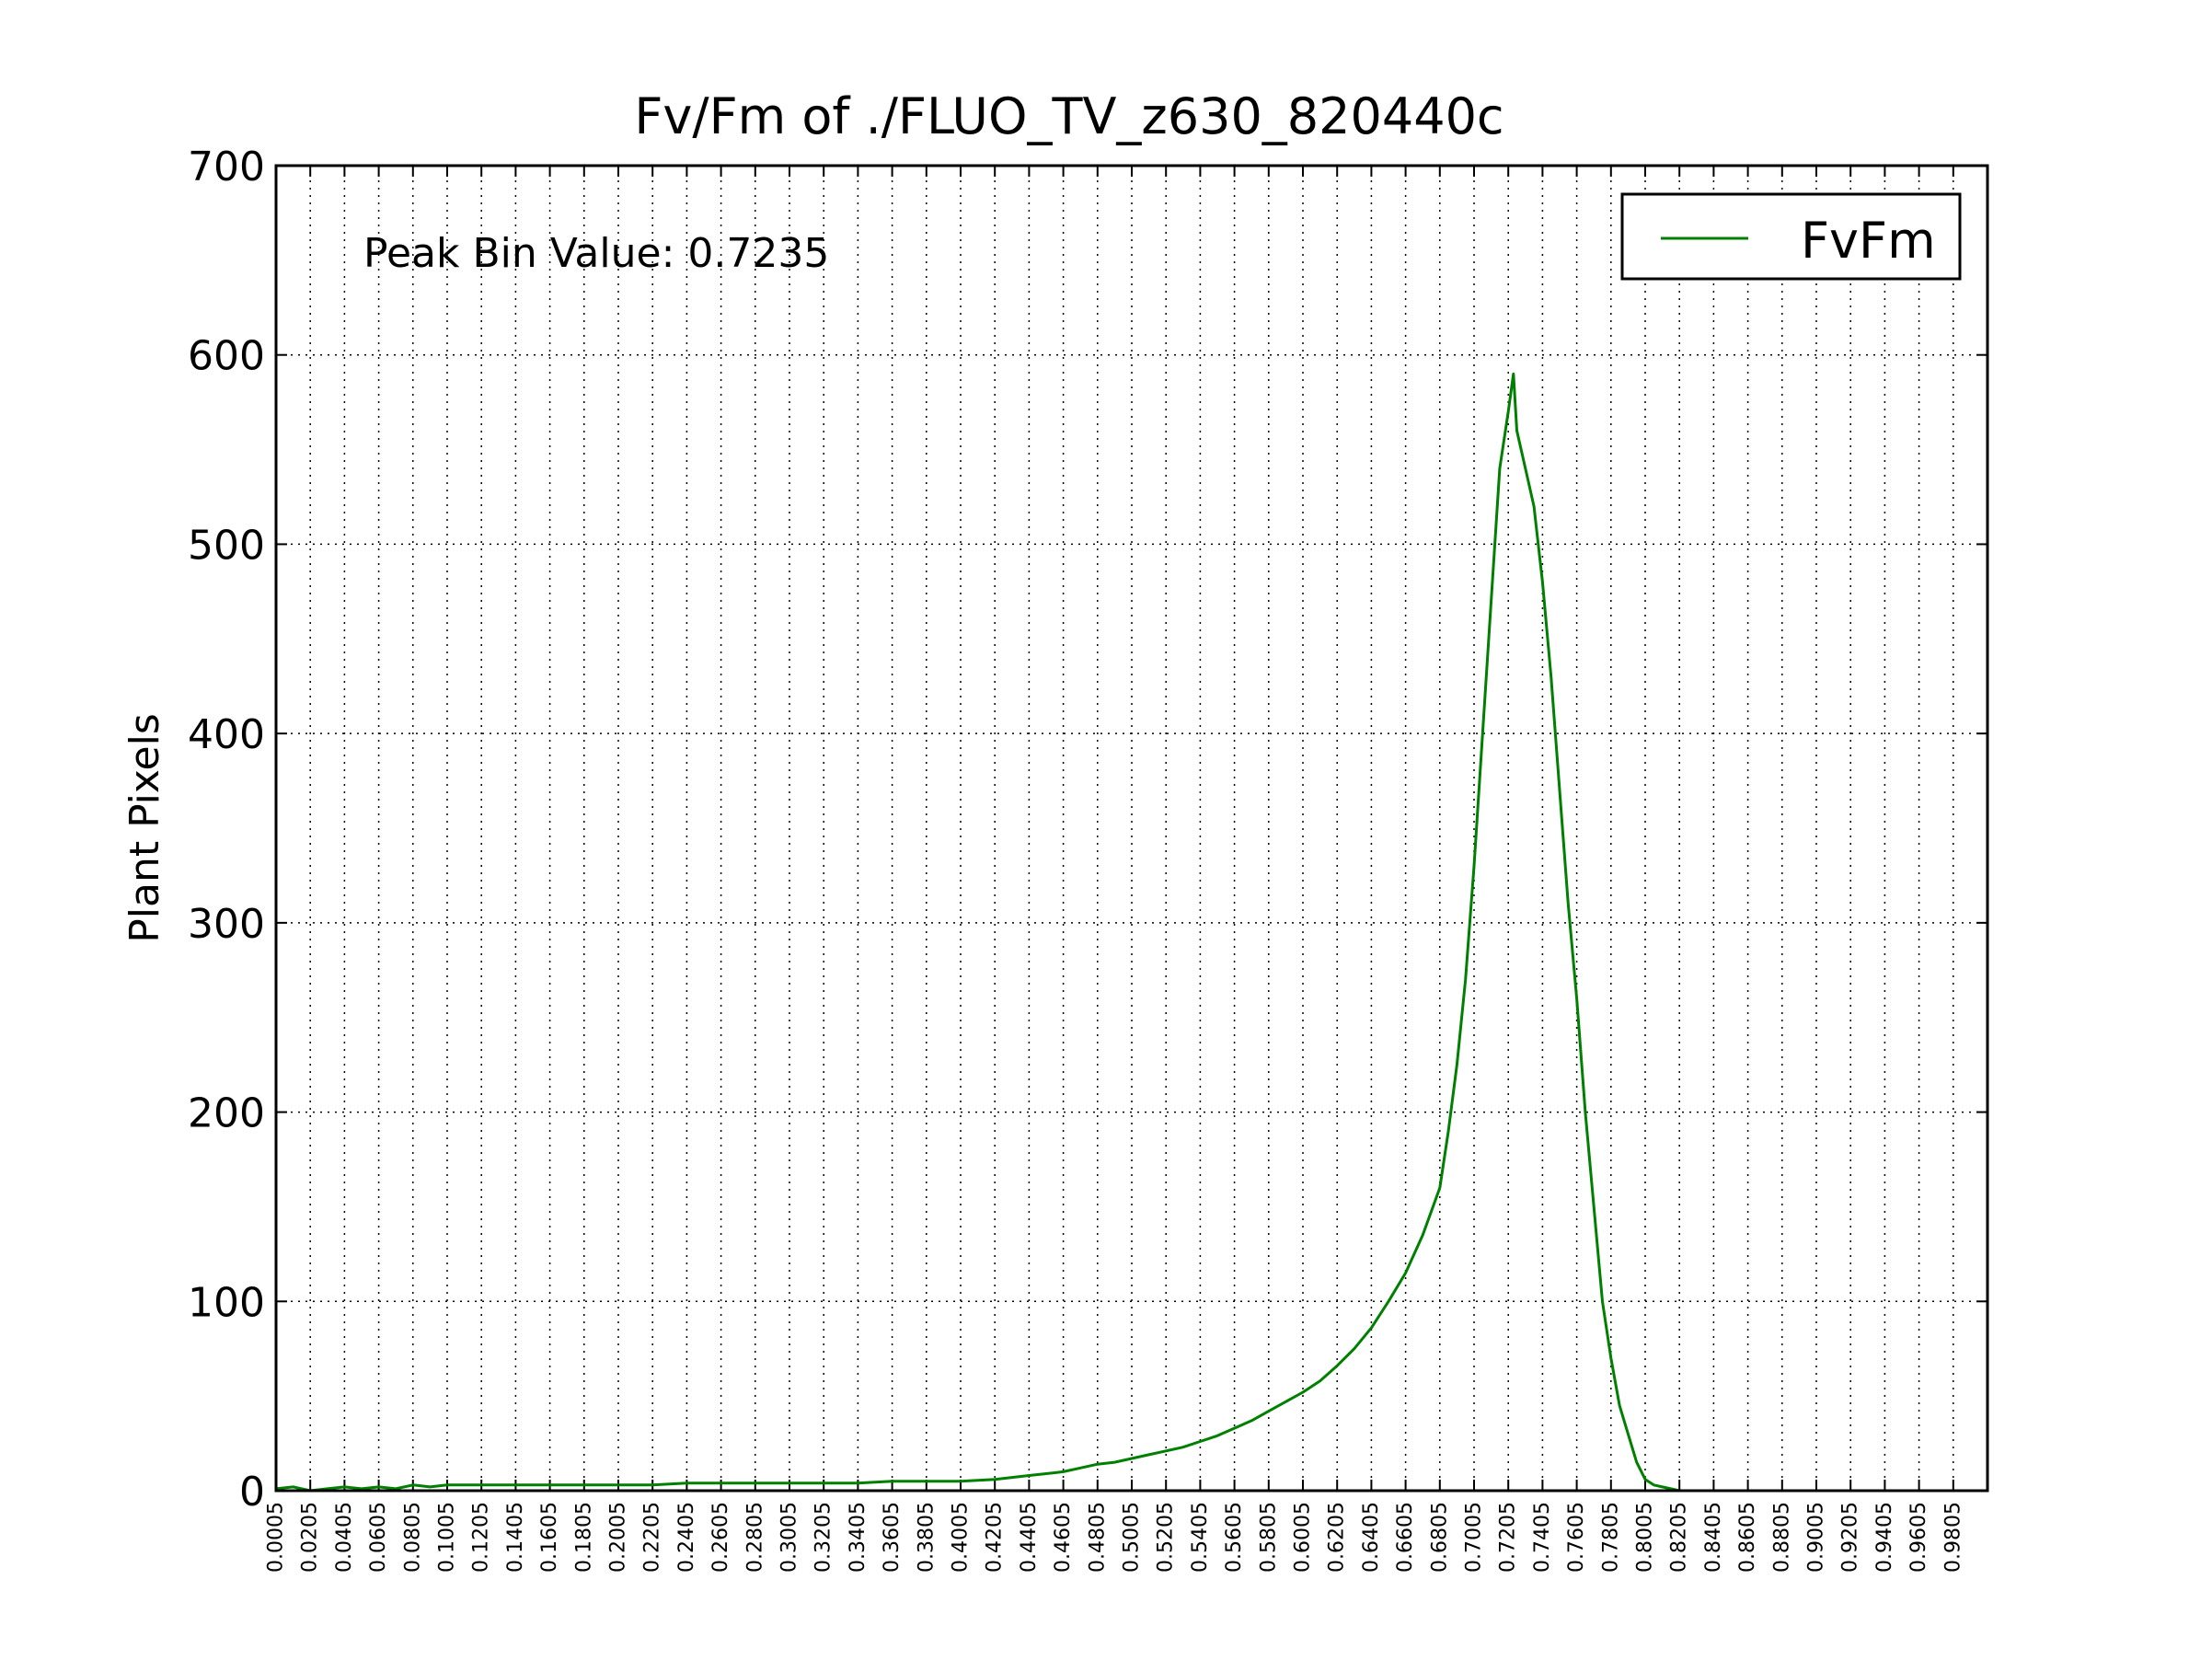 The height and width of the screenshot is (1660, 2212). Describe the element at coordinates (1474, 1537) in the screenshot. I see `x-tick-label: 0.7005` at that location.